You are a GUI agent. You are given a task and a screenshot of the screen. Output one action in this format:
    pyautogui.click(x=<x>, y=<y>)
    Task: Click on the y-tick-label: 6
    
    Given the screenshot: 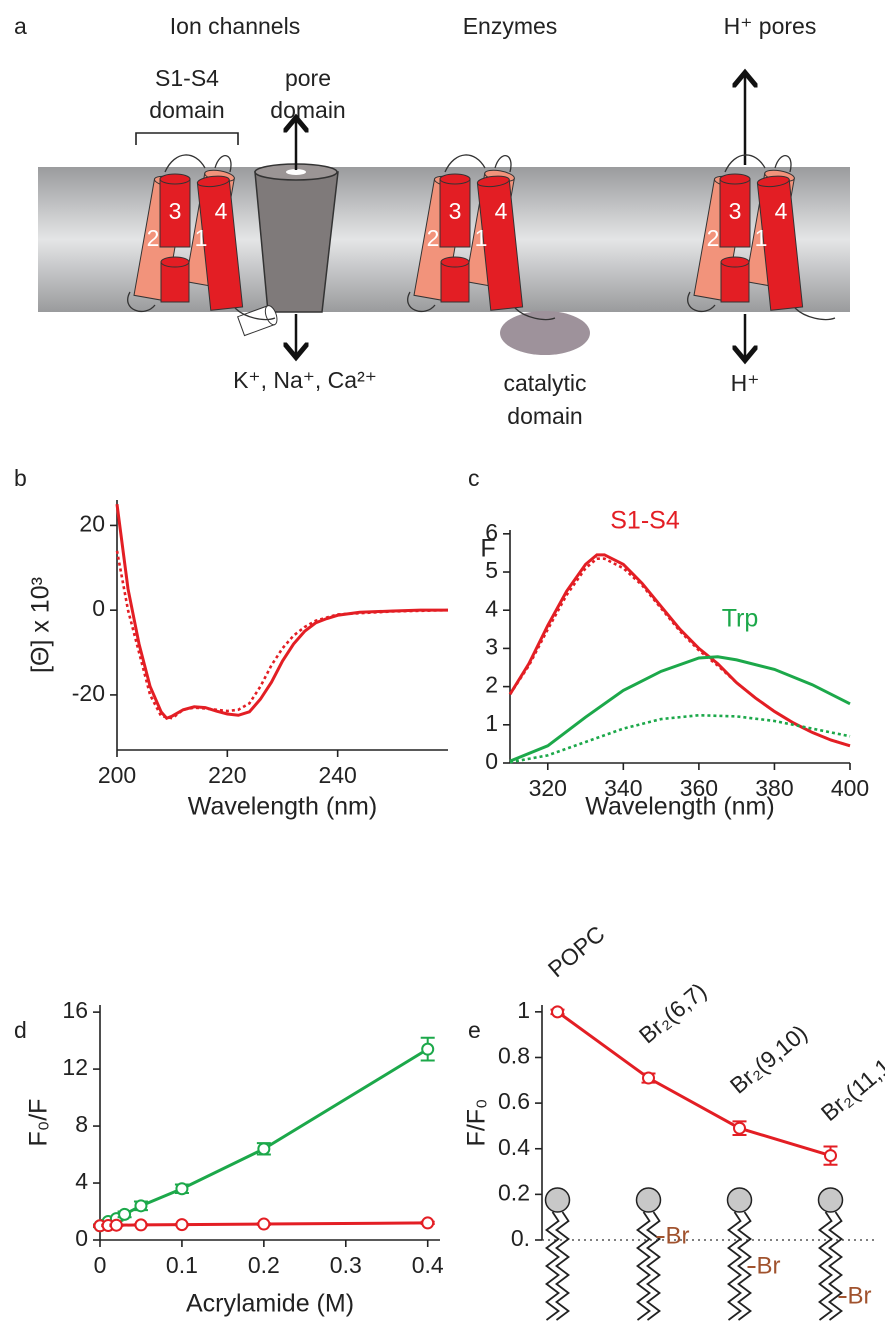 What is the action you would take?
    pyautogui.click(x=491, y=532)
    